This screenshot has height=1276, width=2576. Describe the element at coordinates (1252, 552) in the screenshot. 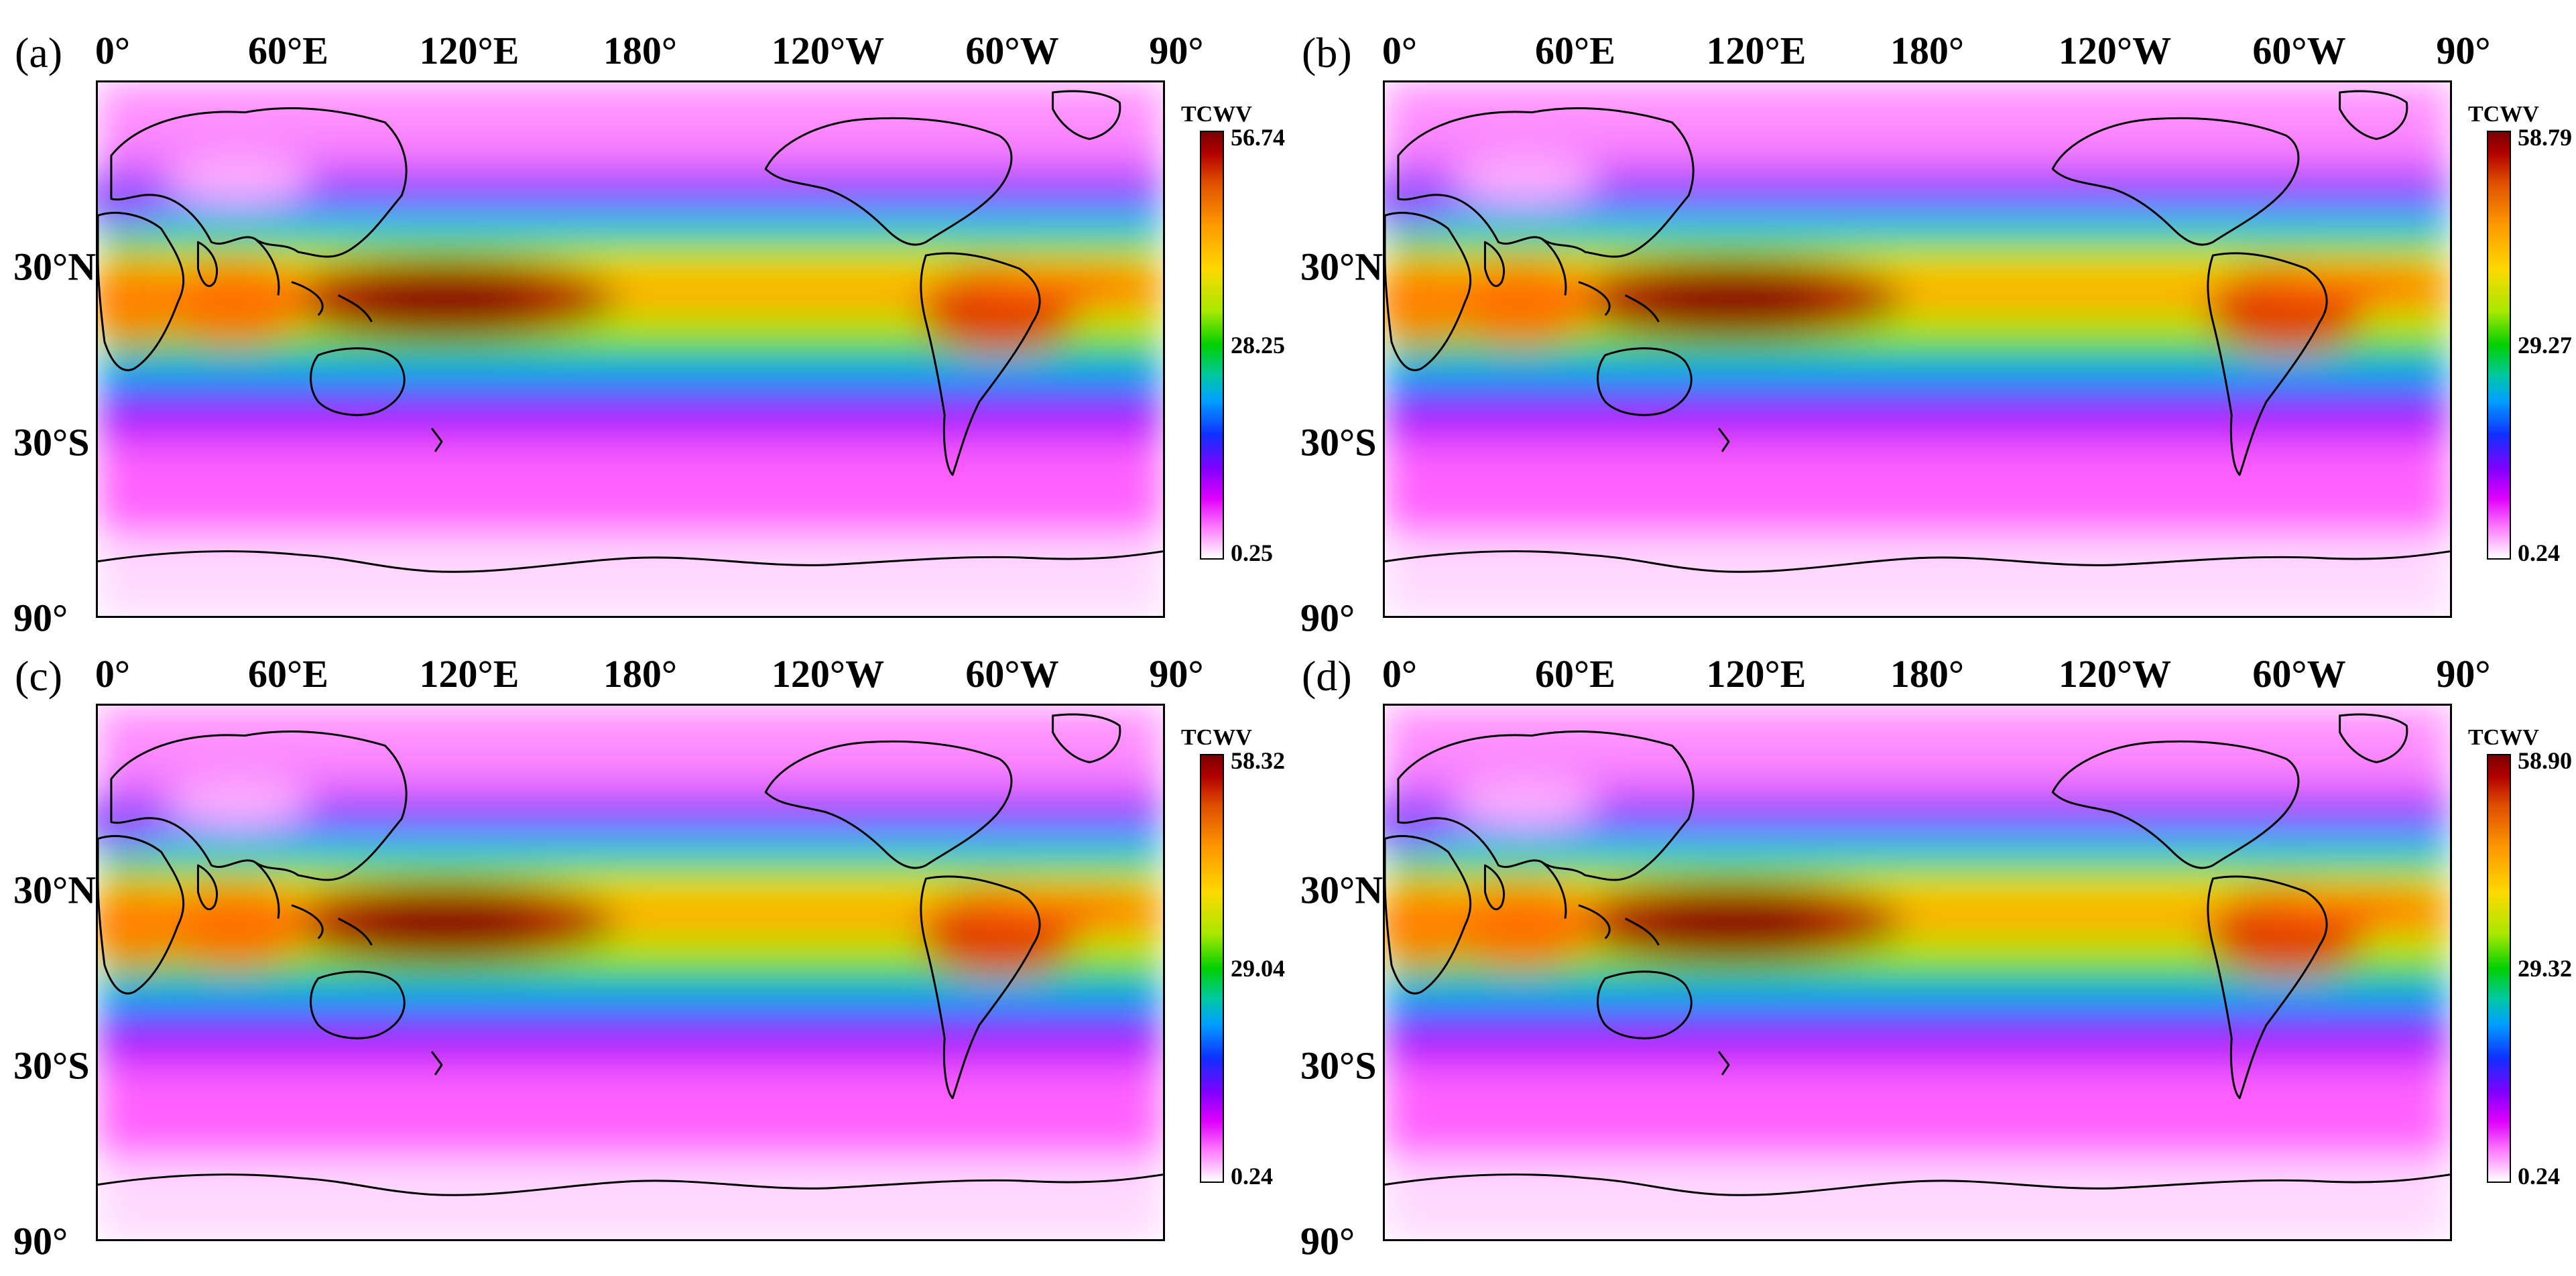

I see `colorbar-min-label: 0.25` at that location.